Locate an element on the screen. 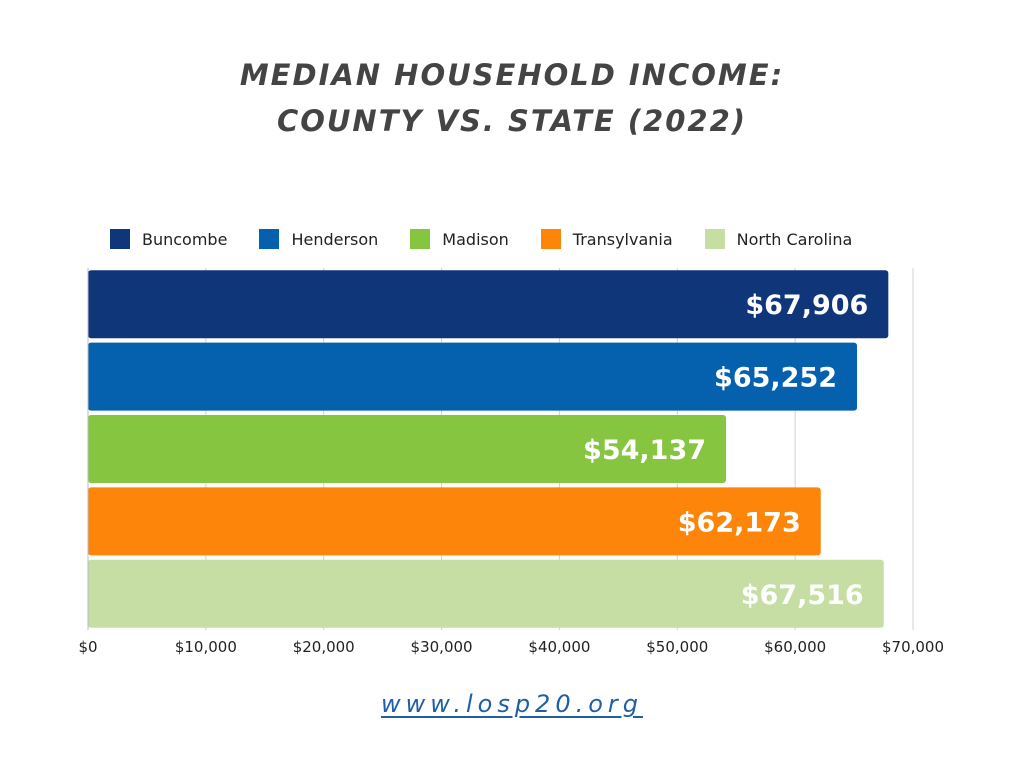 This screenshot has width=1024, height=768. data-label-north-carolina: $67,516 is located at coordinates (802, 595).